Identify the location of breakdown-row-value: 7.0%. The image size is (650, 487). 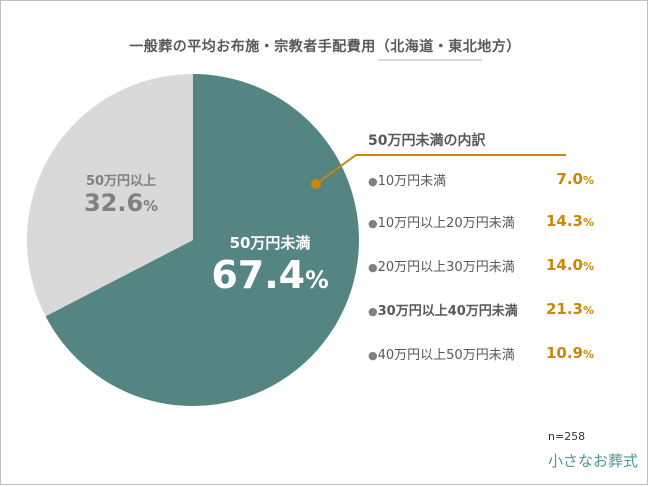
(575, 179).